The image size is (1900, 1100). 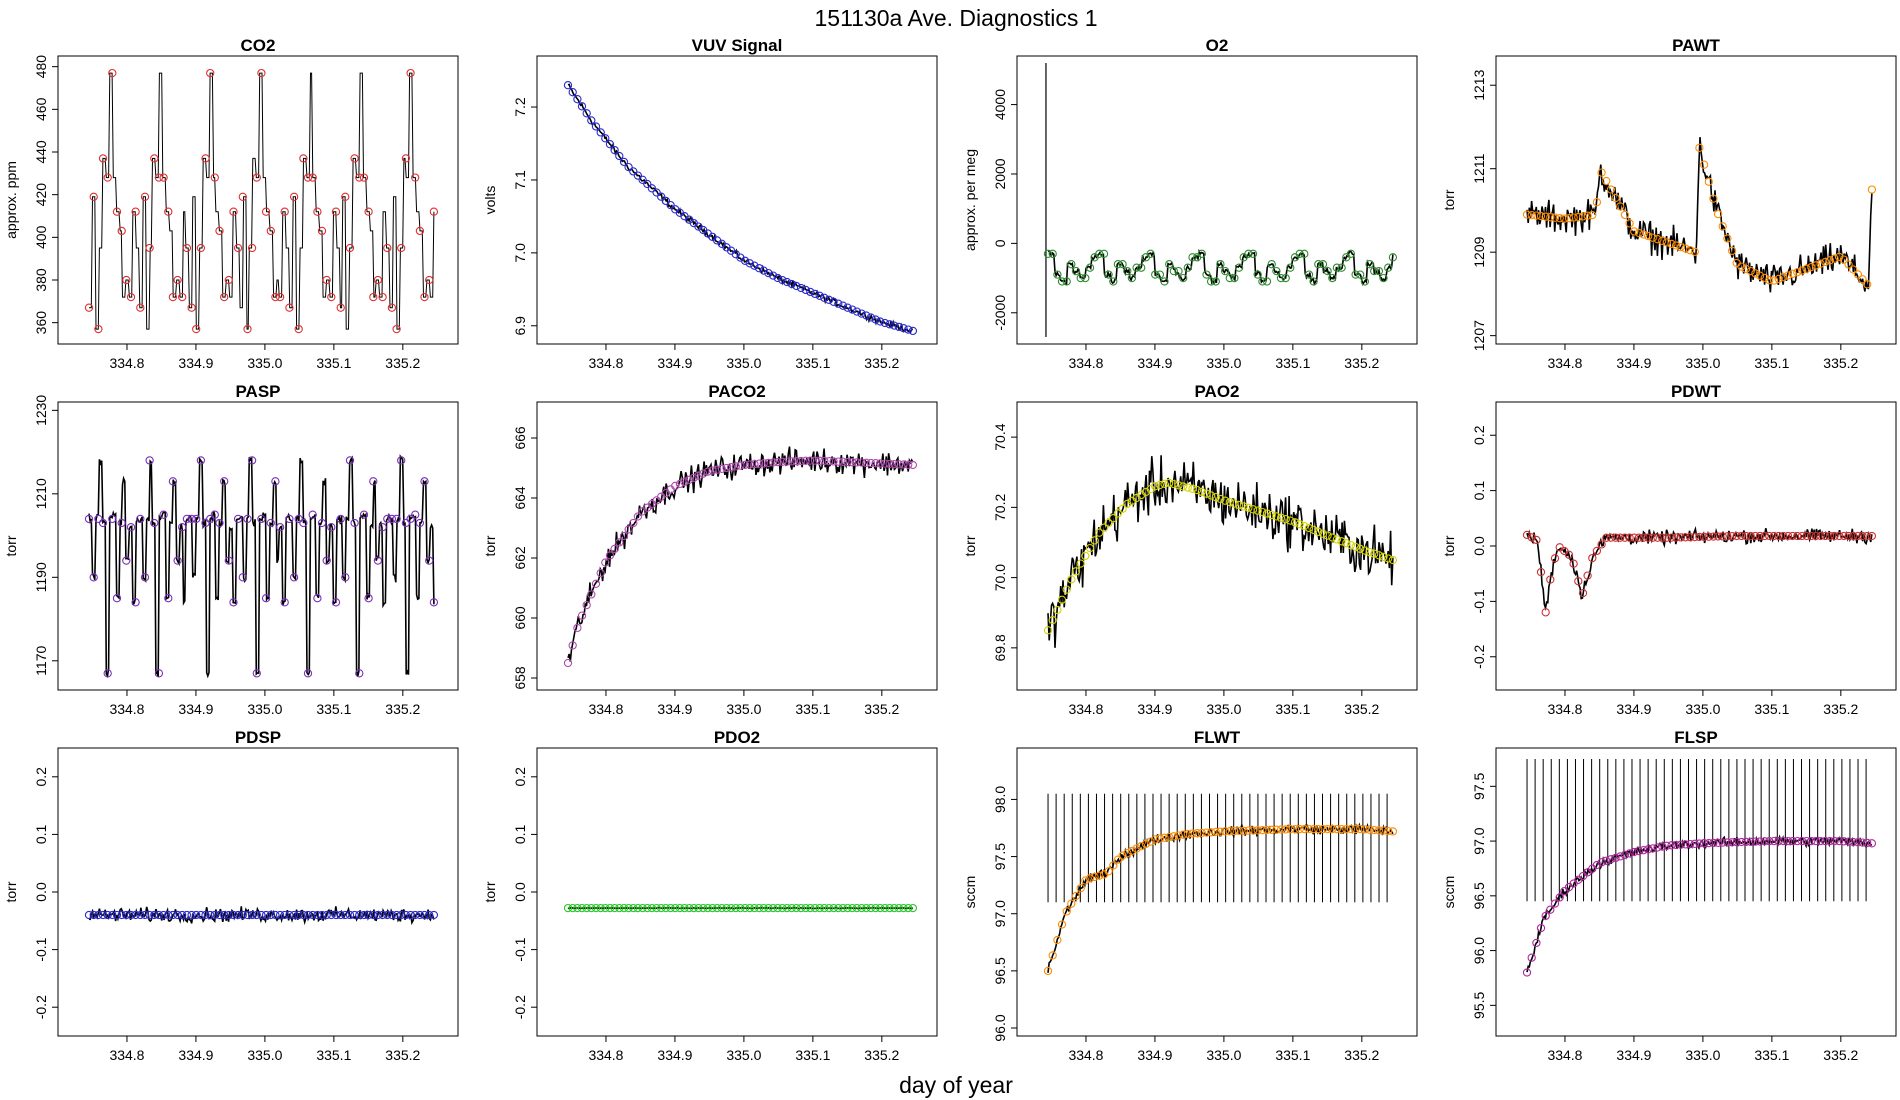 What do you see at coordinates (1085, 1055) in the screenshot?
I see `flwt-x-tick-label: 334.8` at bounding box center [1085, 1055].